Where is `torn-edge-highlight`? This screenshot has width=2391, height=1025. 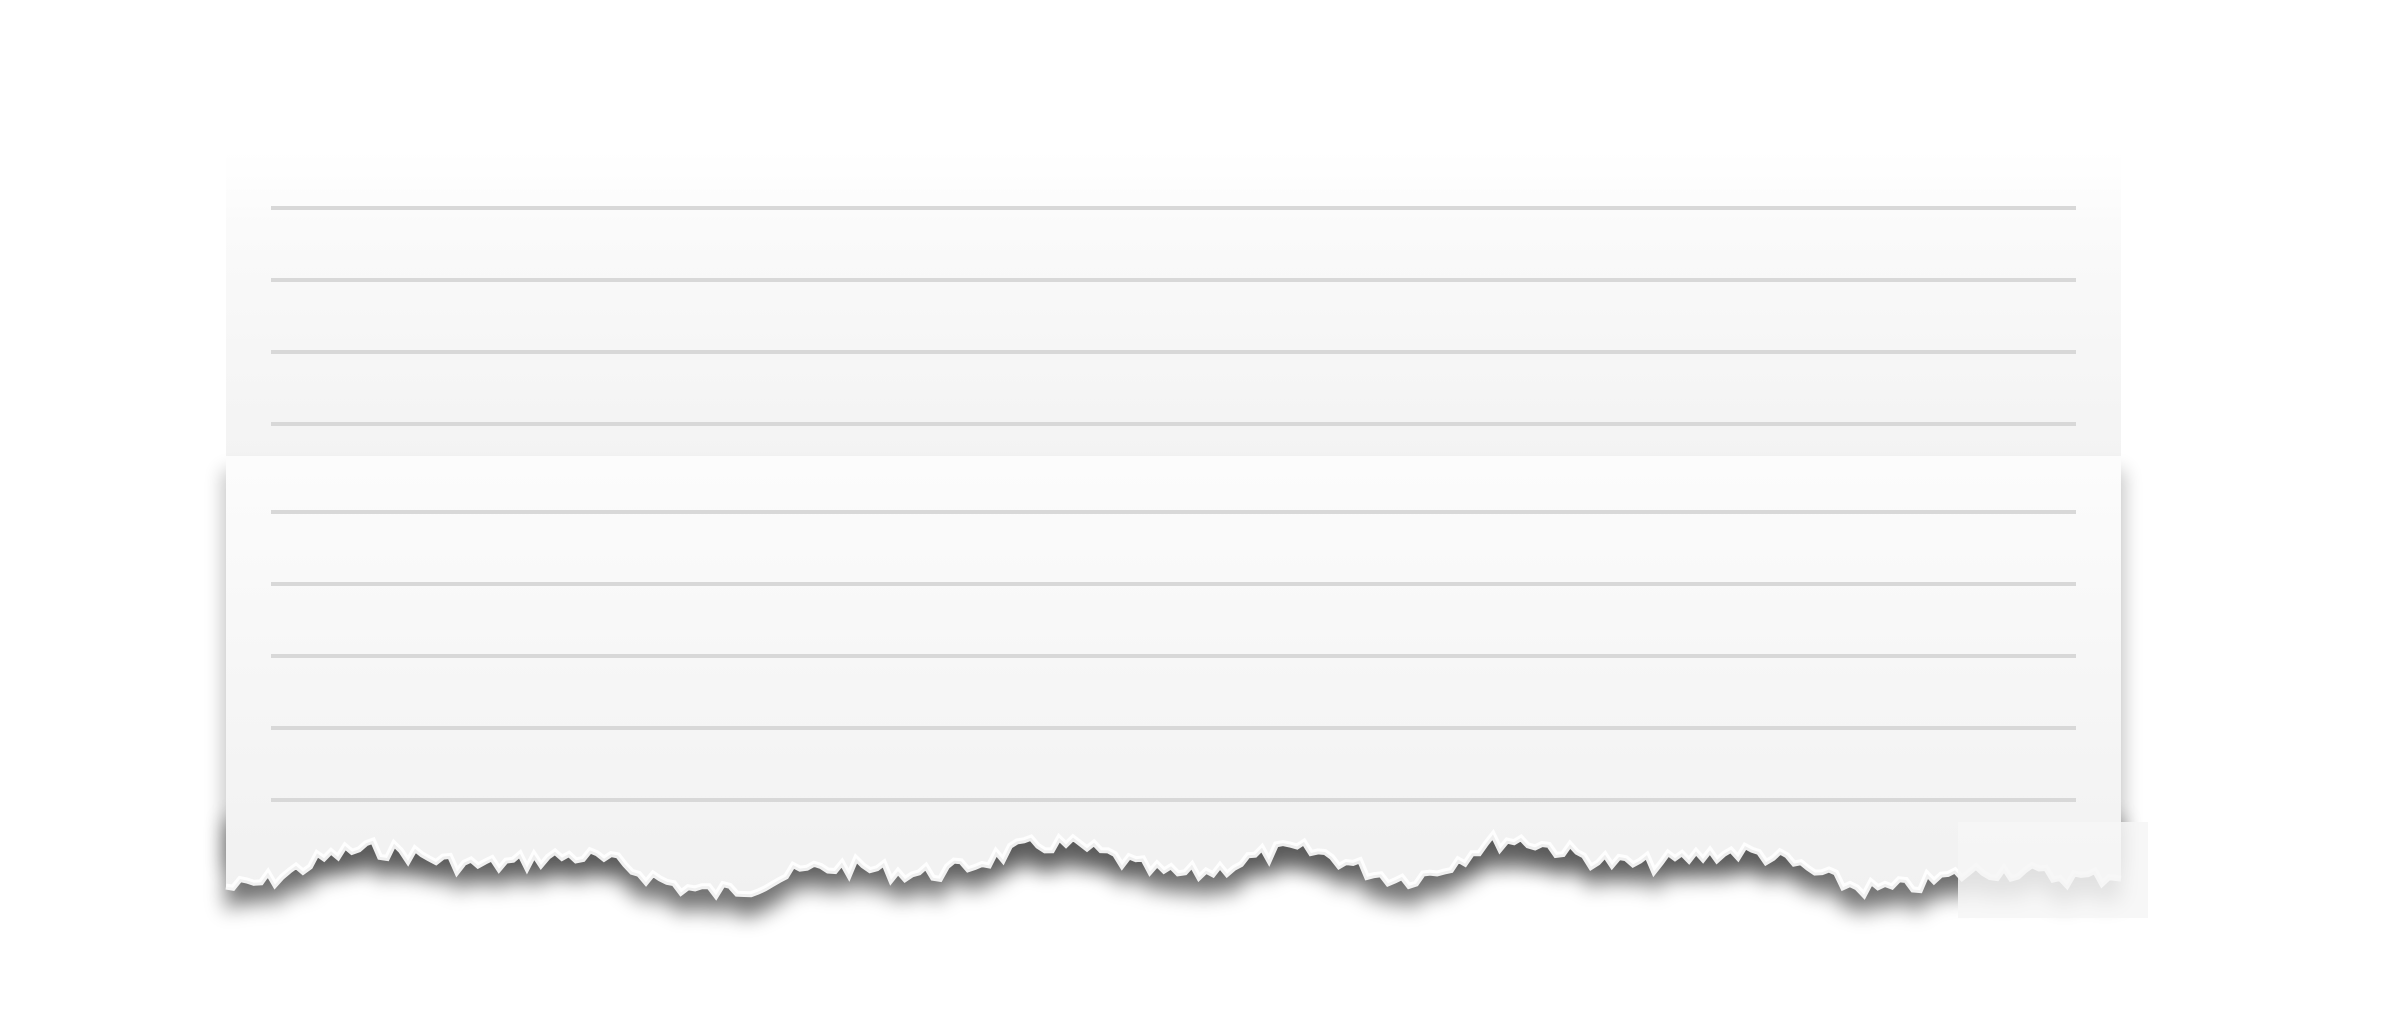
torn-edge-highlight is located at coordinates (1173, 864).